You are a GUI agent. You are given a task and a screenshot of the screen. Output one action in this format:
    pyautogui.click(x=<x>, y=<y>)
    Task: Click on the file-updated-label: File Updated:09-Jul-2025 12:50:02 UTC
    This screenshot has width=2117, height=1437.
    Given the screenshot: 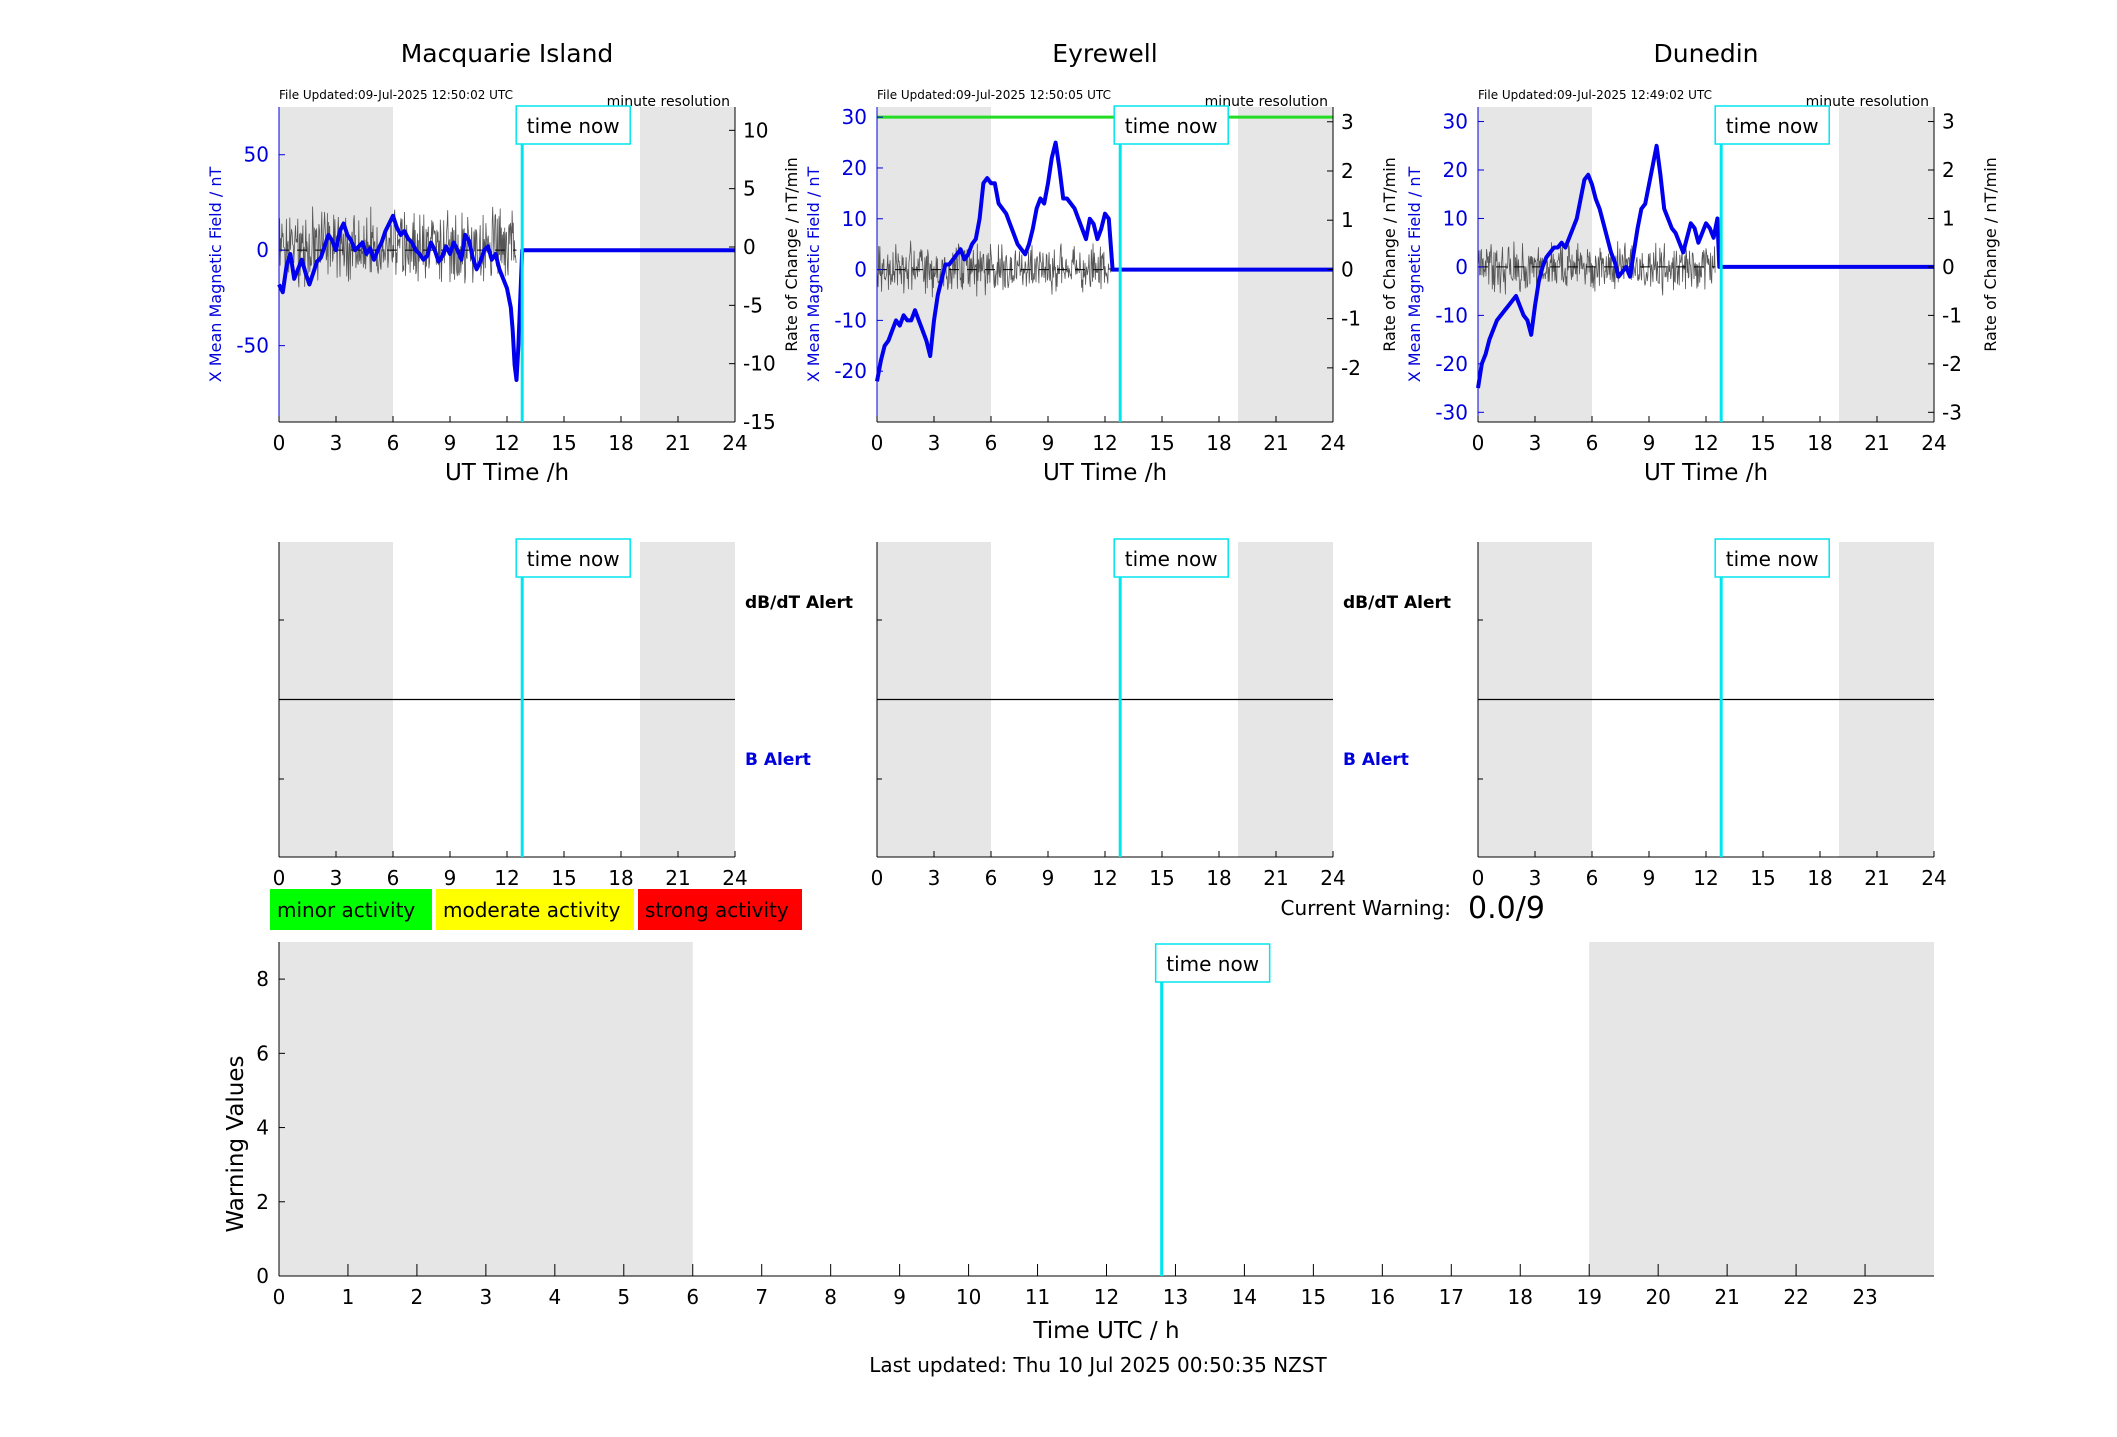 What is the action you would take?
    pyautogui.click(x=396, y=95)
    